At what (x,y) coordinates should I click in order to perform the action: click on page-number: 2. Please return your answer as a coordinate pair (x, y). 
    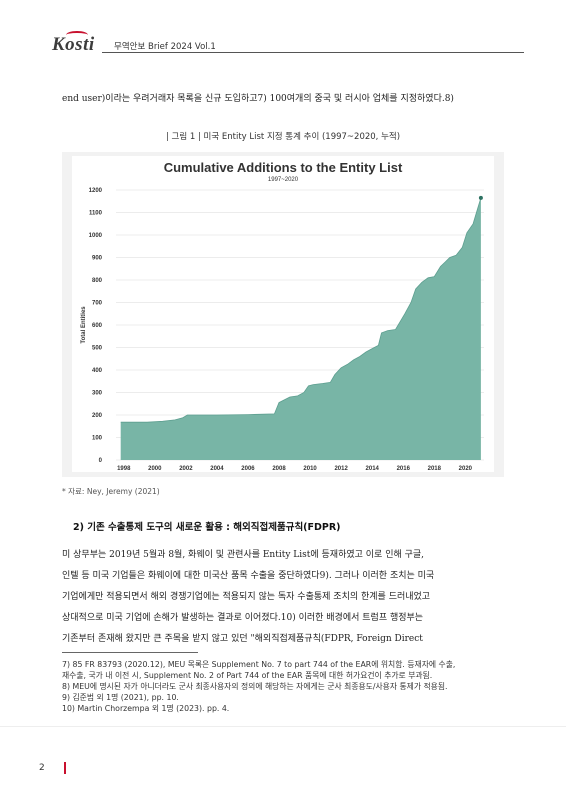
    Looking at the image, I should click on (42, 768).